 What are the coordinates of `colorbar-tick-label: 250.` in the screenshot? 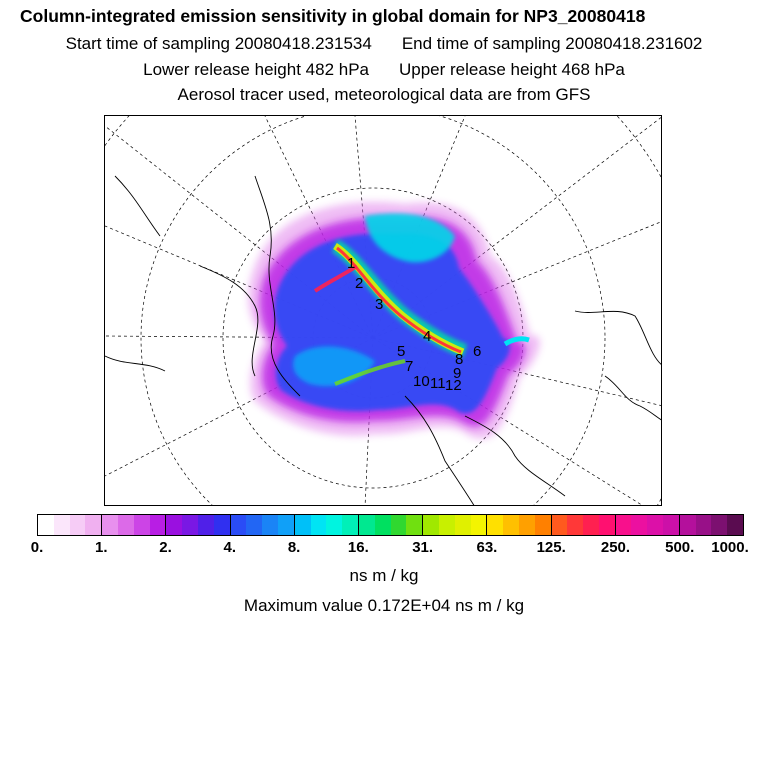 It's located at (615, 547).